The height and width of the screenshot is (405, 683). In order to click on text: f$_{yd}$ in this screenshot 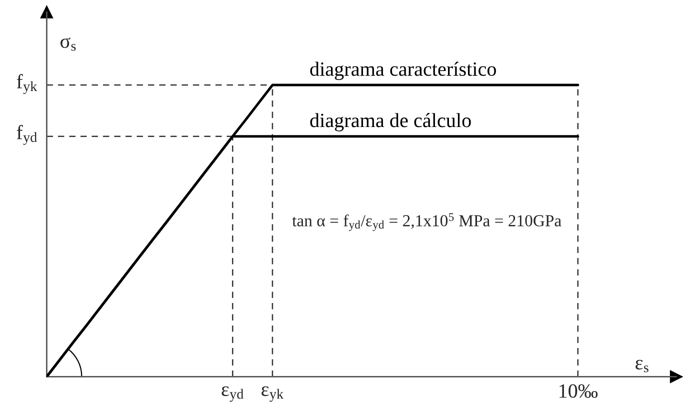, I will do `click(26, 134)`.